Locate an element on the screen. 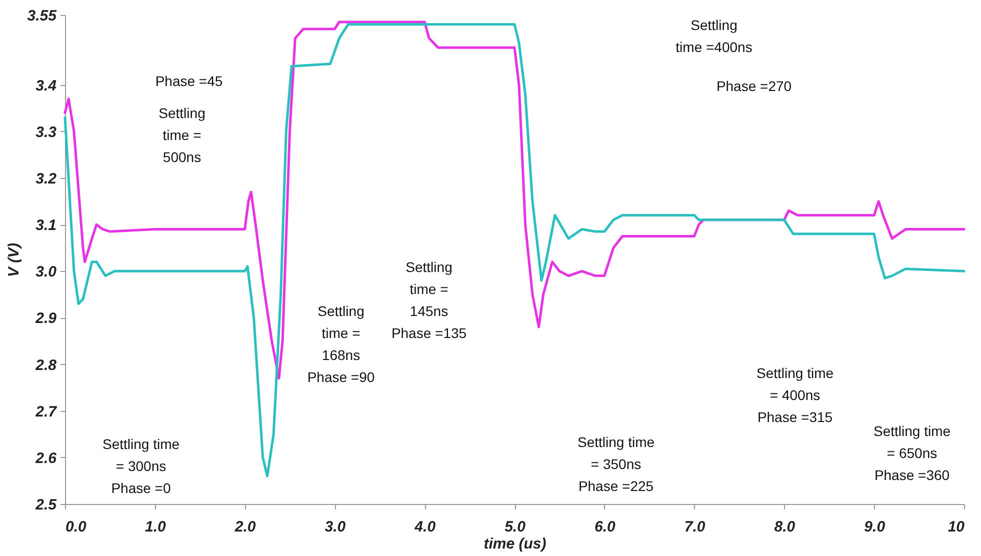 This screenshot has height=556, width=981. x-tick-label: 1.0 is located at coordinates (155, 527).